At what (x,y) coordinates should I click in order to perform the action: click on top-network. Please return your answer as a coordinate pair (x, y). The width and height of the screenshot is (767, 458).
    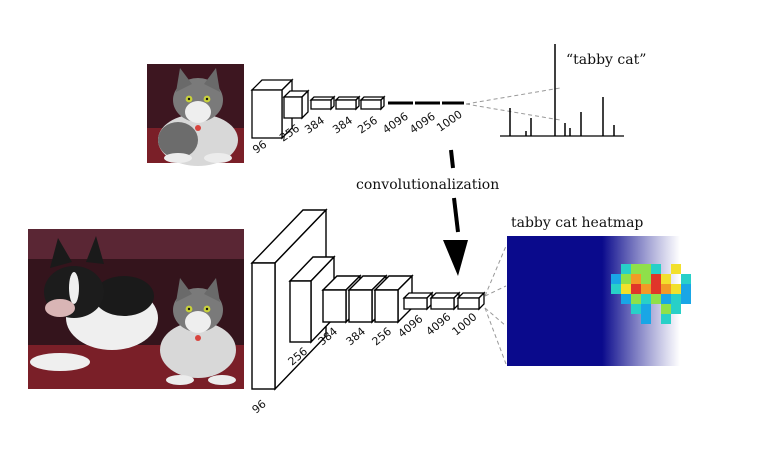
    Looking at the image, I should click on (405, 109).